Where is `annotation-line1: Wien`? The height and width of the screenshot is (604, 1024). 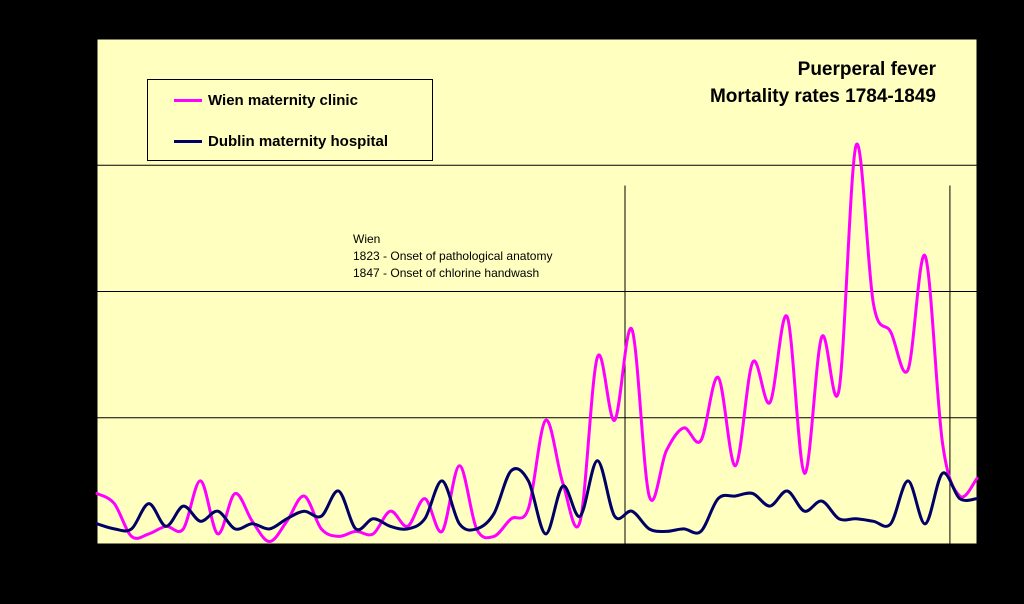 annotation-line1: Wien is located at coordinates (367, 239).